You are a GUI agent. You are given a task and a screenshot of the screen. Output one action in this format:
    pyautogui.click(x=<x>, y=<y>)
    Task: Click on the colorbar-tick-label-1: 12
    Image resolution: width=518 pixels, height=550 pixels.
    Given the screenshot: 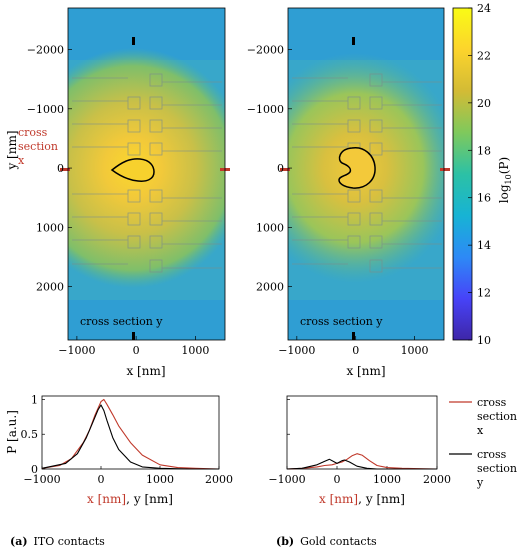 What is the action you would take?
    pyautogui.click(x=484, y=293)
    